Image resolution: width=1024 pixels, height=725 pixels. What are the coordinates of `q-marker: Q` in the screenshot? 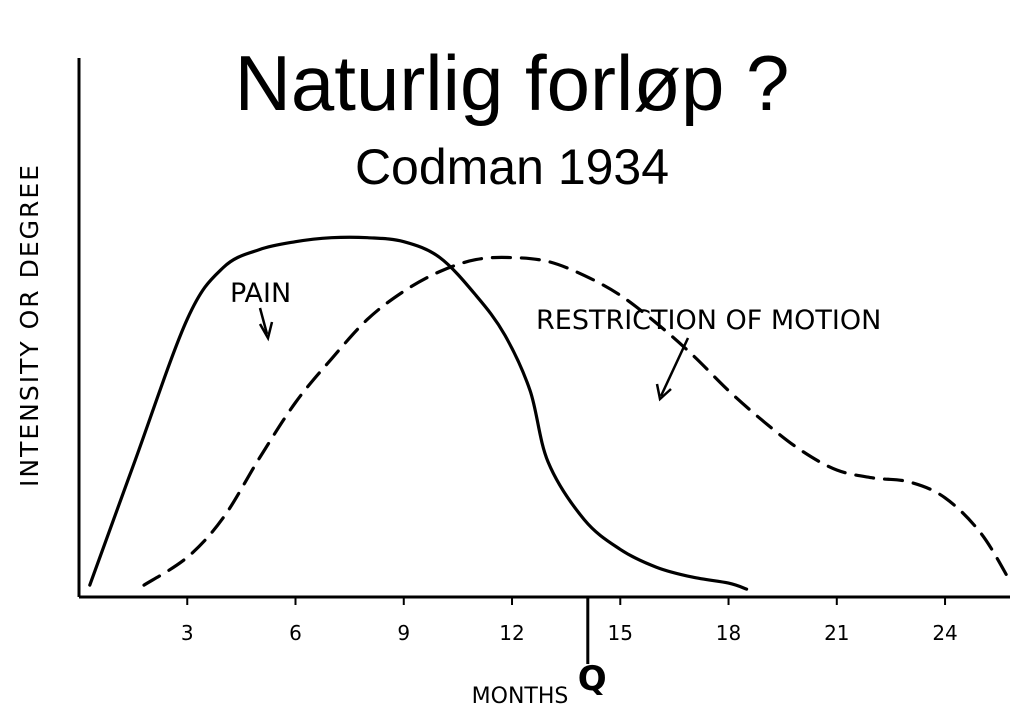 It's located at (592, 648).